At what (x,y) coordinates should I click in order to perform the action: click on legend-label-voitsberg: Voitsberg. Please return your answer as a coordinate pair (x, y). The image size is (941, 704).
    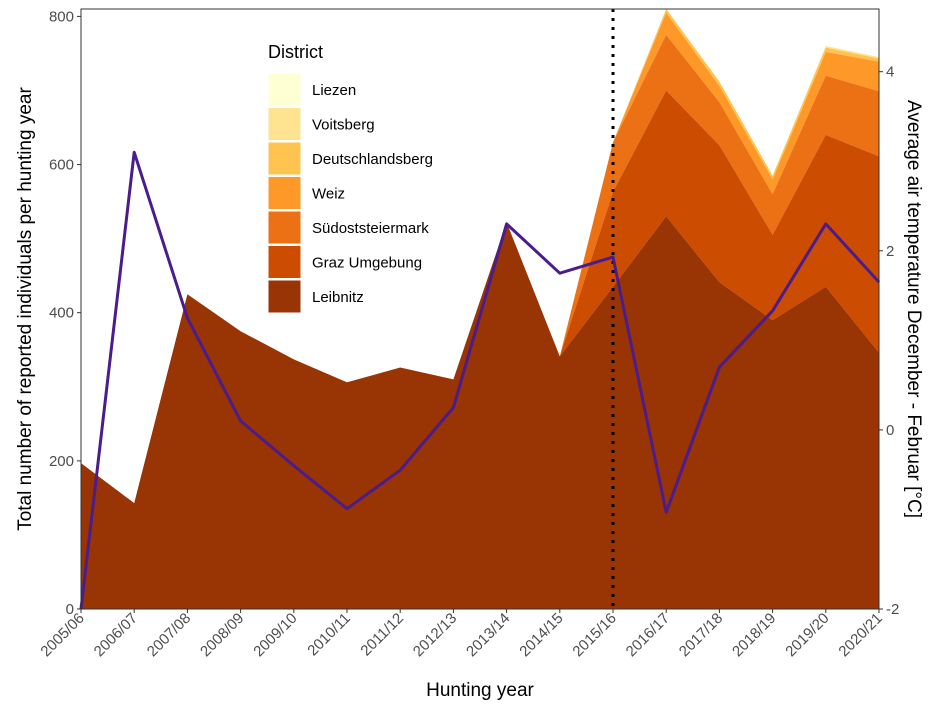
    Looking at the image, I should click on (343, 125).